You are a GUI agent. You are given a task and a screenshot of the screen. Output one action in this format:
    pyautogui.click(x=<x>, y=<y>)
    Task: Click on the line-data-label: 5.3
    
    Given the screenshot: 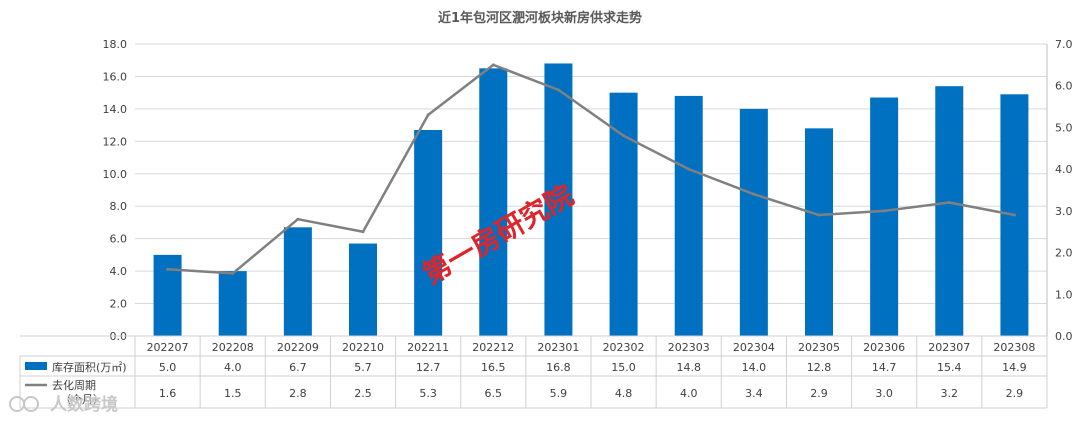 What is the action you would take?
    pyautogui.click(x=428, y=393)
    